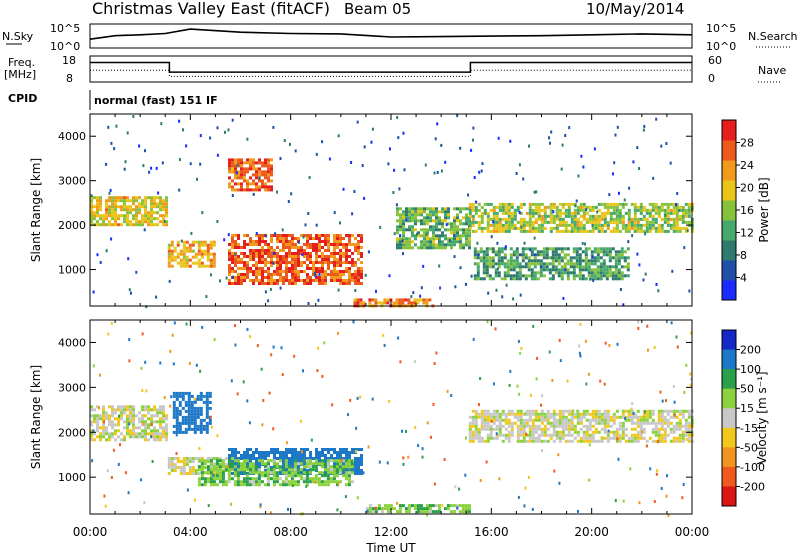 The image size is (800, 554). Describe the element at coordinates (72, 477) in the screenshot. I see `y-tick-label: 1000` at that location.